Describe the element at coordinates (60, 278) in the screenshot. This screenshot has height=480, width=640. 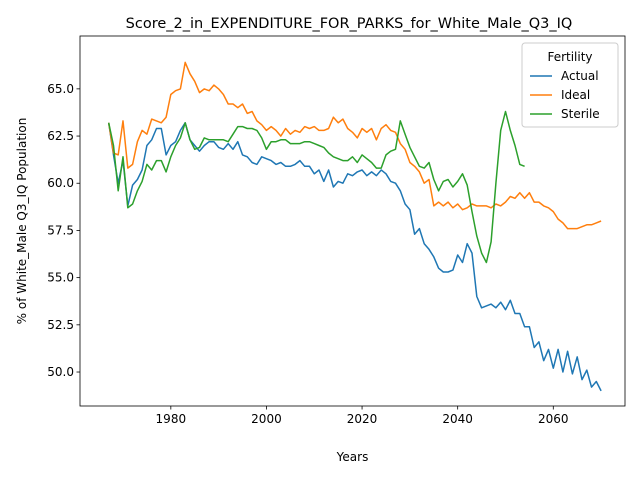
I see `y-tick-label: 55.0` at that location.